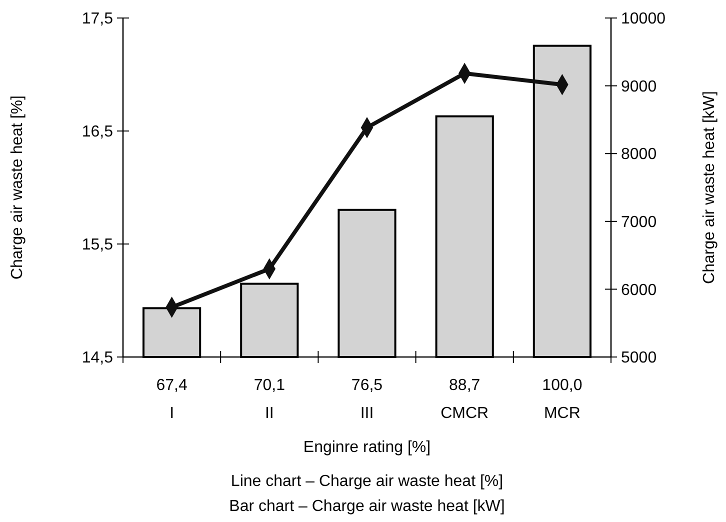 The image size is (726, 522). I want to click on x-tick-label: 67,4 I, so click(172, 399).